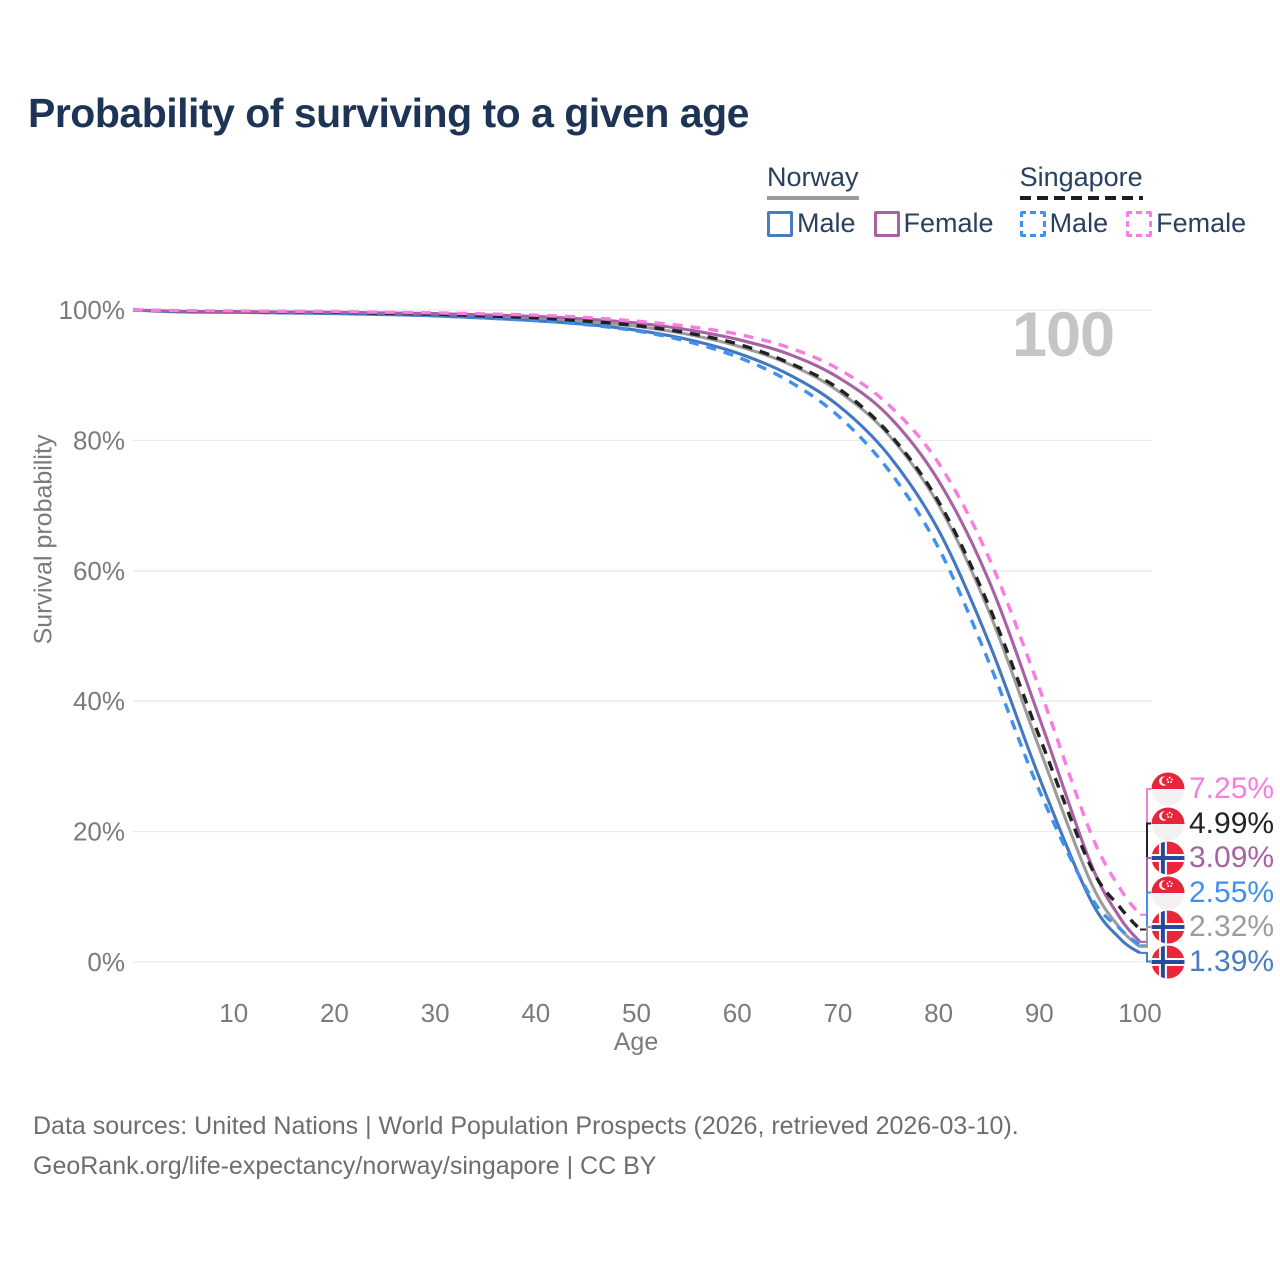 This screenshot has height=1280, width=1280. I want to click on endpoint-label-norway-total: 2.32%, so click(1212, 927).